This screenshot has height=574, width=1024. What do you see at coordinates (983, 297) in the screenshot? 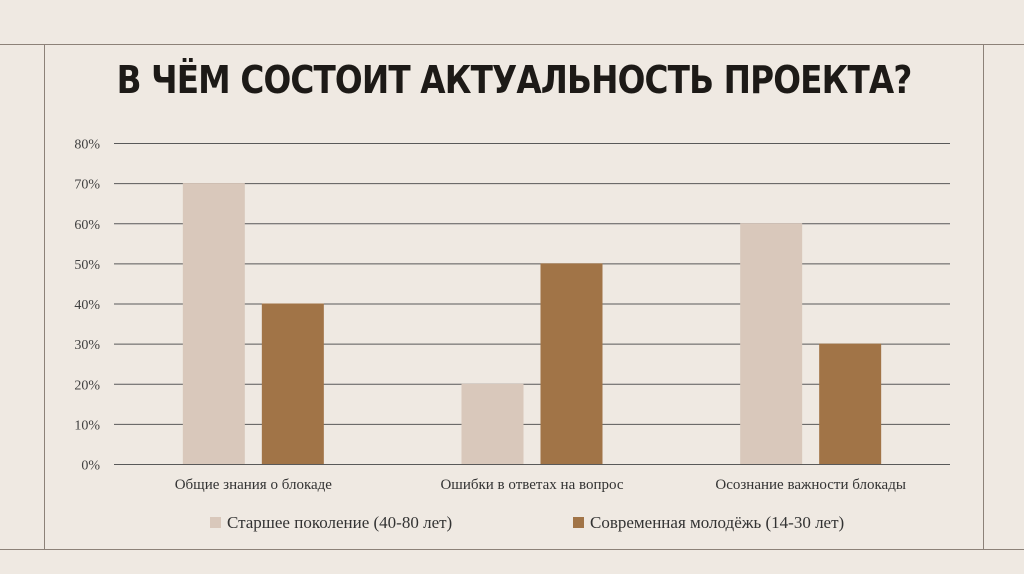
I see `frame-right-line` at bounding box center [983, 297].